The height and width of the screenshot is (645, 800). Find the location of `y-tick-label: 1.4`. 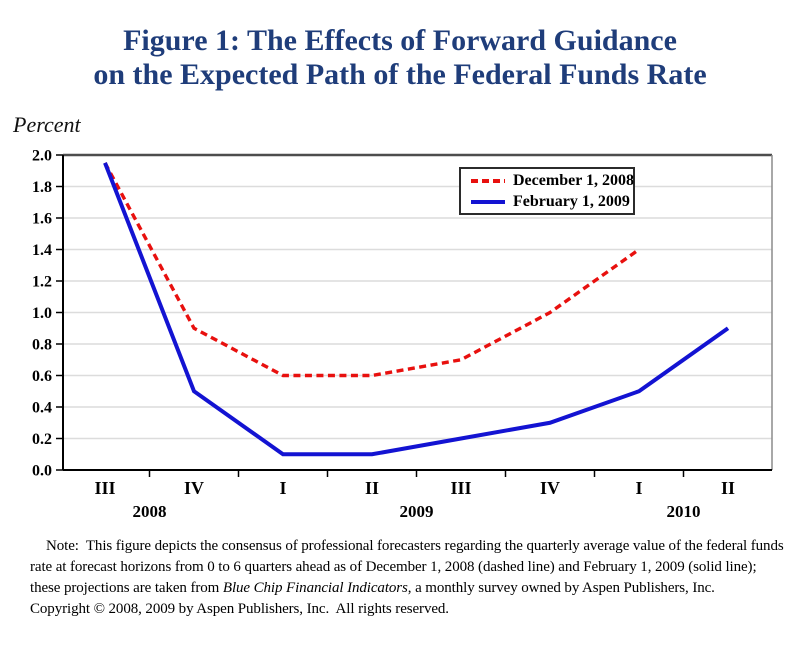

y-tick-label: 1.4 is located at coordinates (42, 250).